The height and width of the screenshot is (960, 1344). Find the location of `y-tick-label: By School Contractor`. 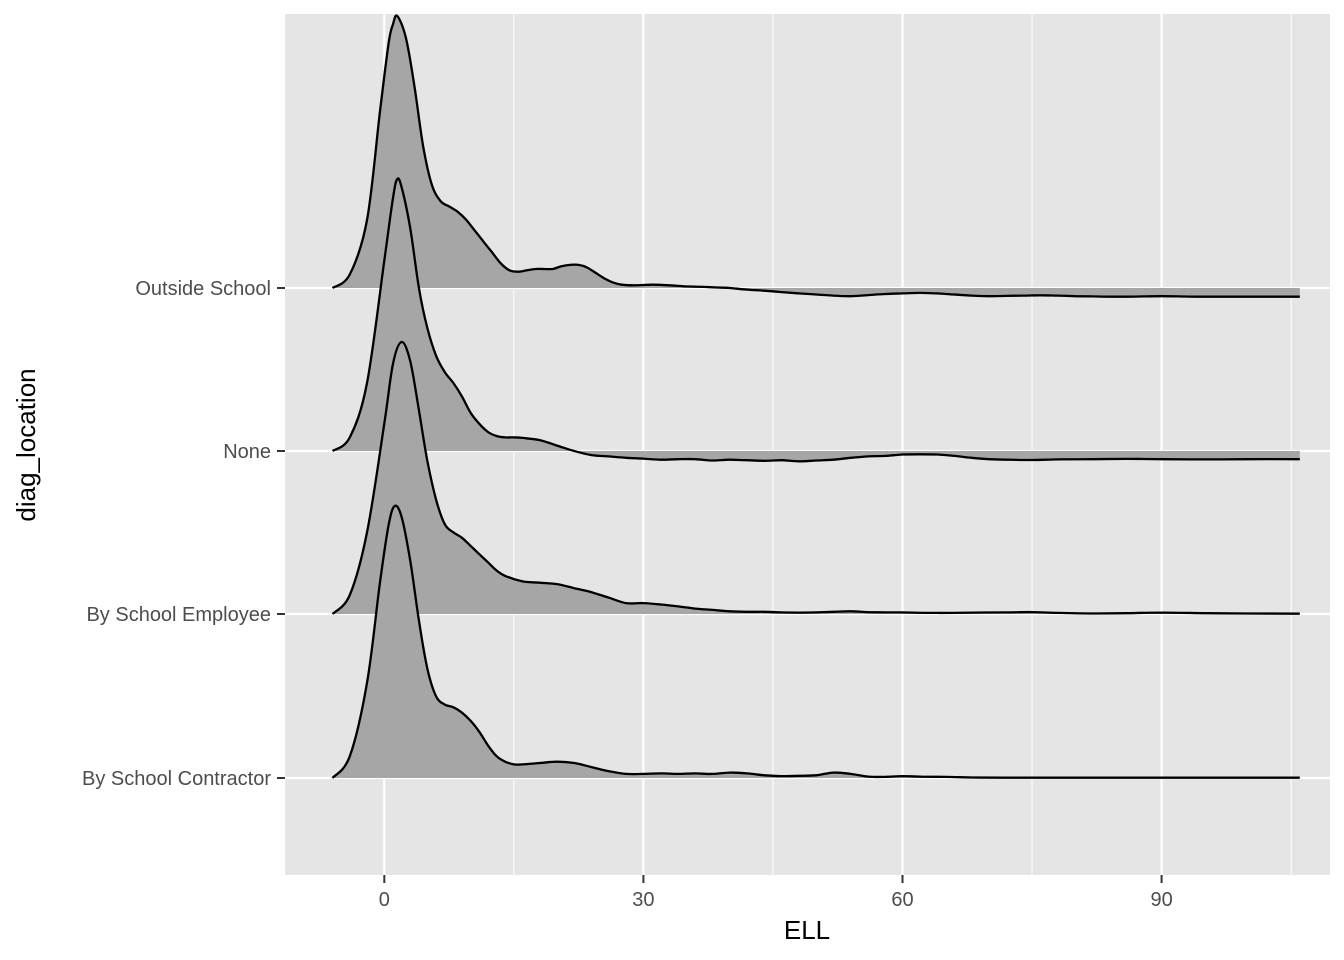

y-tick-label: By School Contractor is located at coordinates (176, 779).